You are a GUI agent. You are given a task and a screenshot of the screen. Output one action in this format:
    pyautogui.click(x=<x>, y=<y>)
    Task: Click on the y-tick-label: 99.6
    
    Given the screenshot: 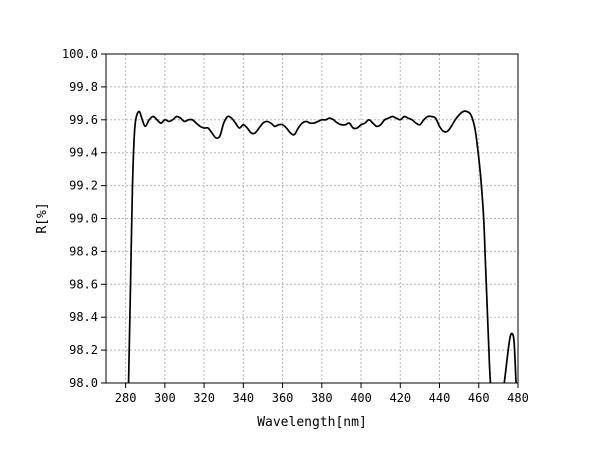 What is the action you would take?
    pyautogui.click(x=83, y=120)
    